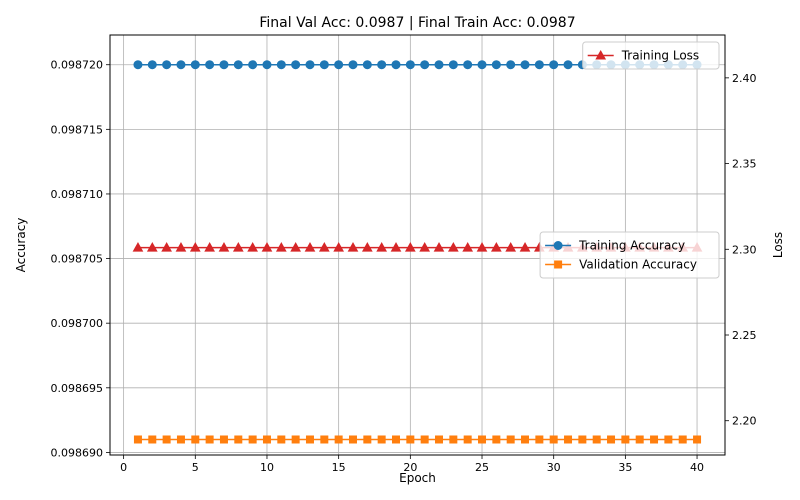 The image size is (800, 500). I want to click on legend: Training Accuracy Validation Accuracy, so click(629, 255).